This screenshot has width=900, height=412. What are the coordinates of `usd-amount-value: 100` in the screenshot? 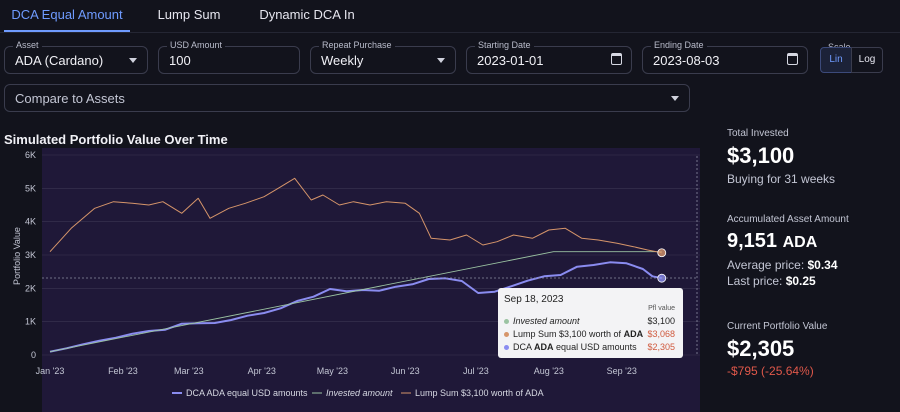 It's located at (180, 60).